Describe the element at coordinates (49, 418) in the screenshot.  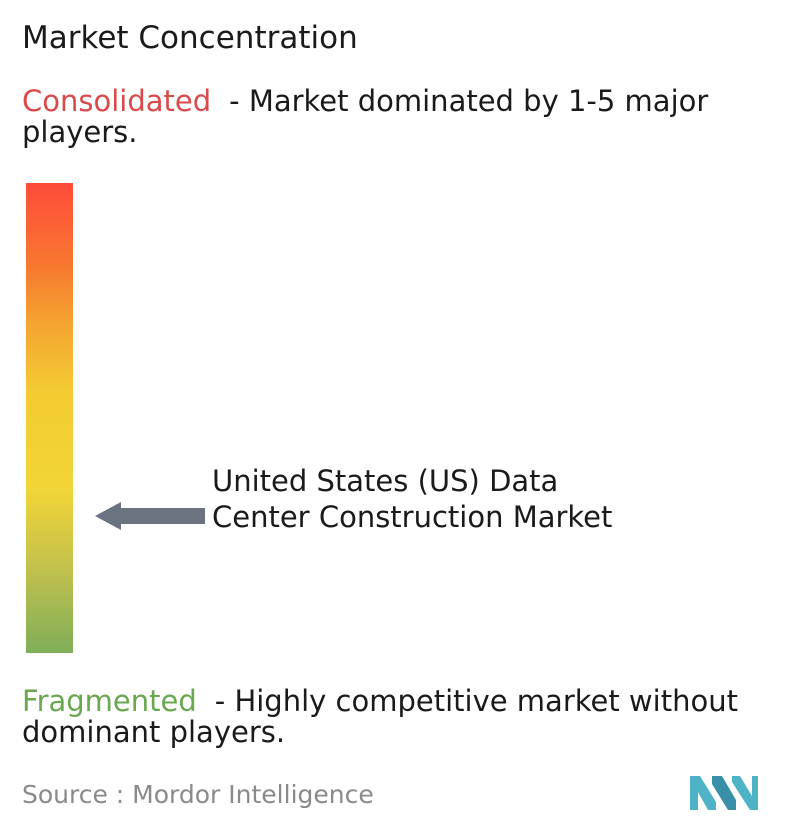
I see `concentration-scale-bar` at that location.